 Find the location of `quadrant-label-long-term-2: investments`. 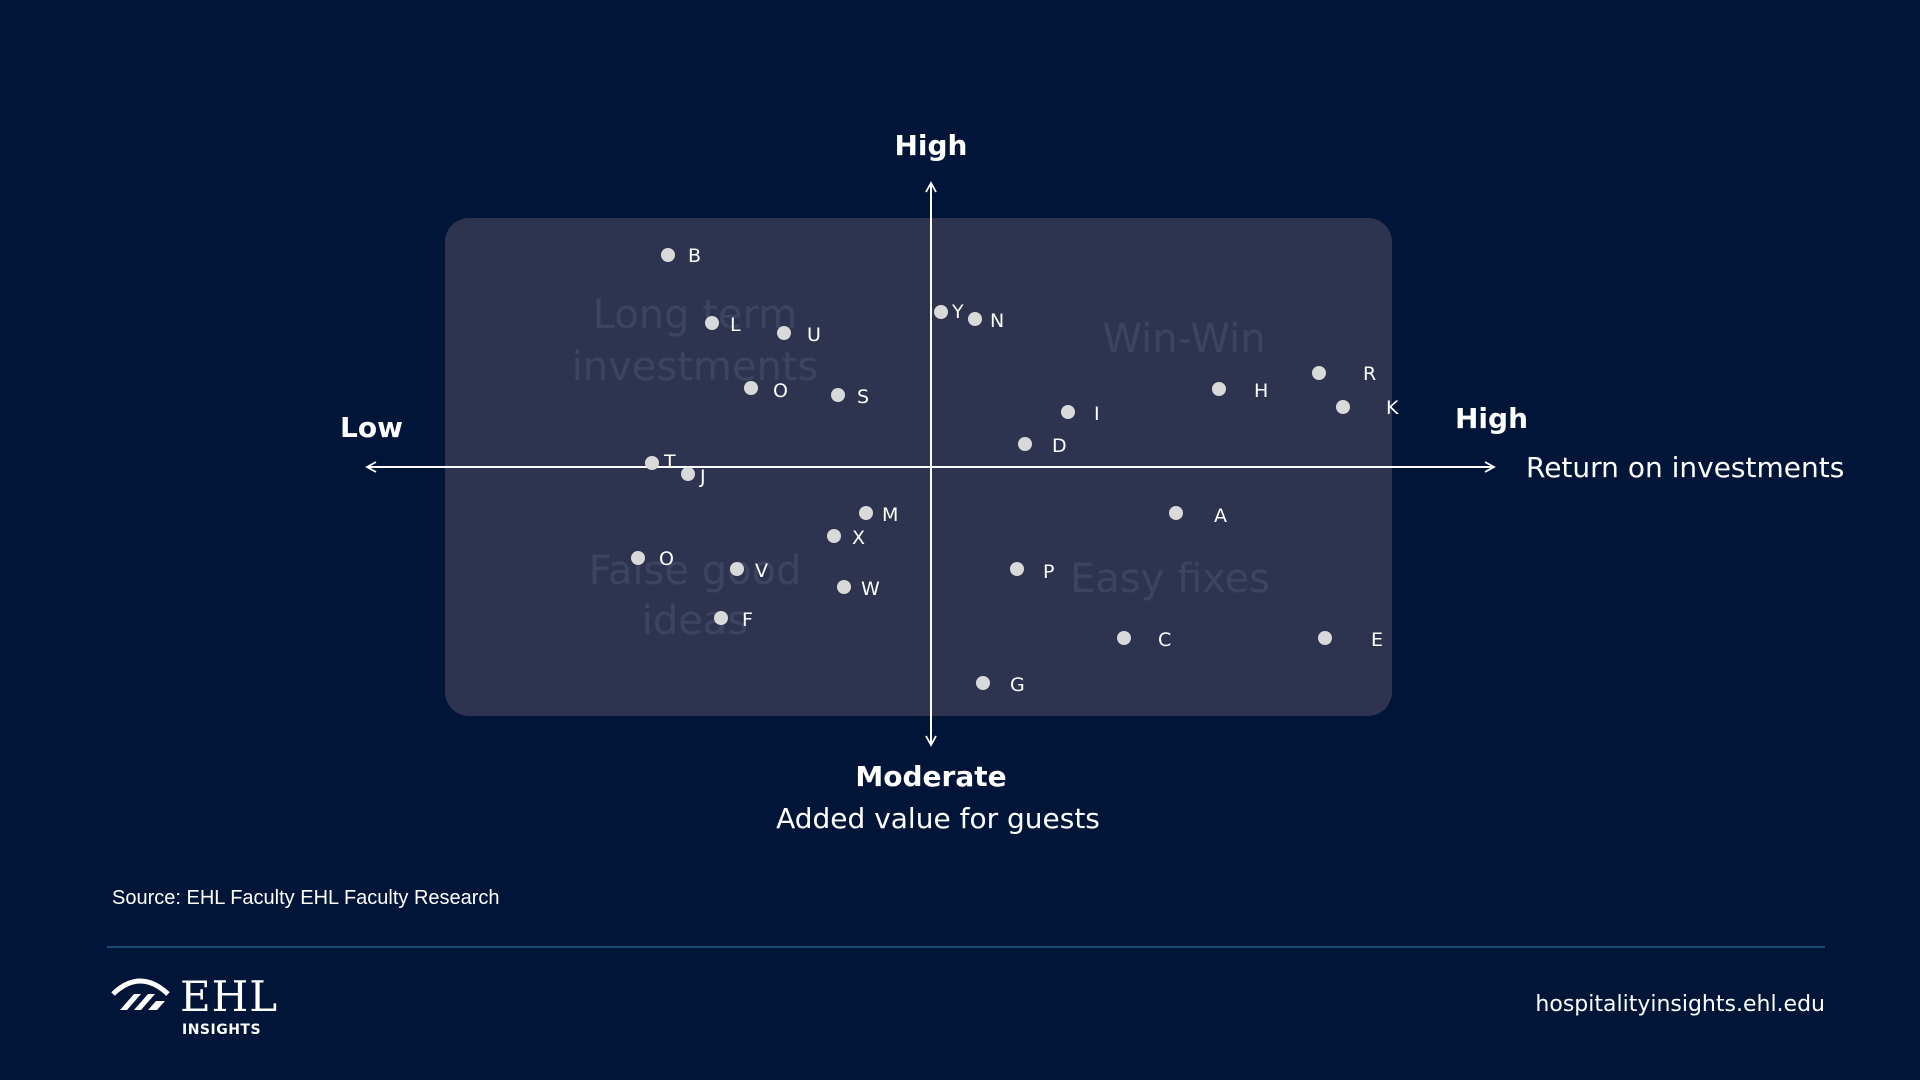

quadrant-label-long-term-2: investments is located at coordinates (695, 367).